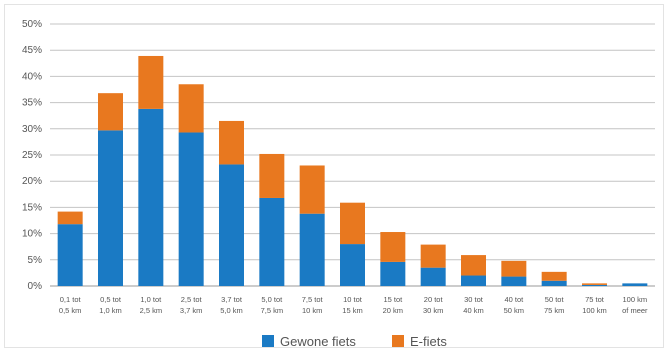 This screenshot has height=352, width=670. Describe the element at coordinates (514, 310) in the screenshot. I see `x-tick-label: 50 km` at that location.